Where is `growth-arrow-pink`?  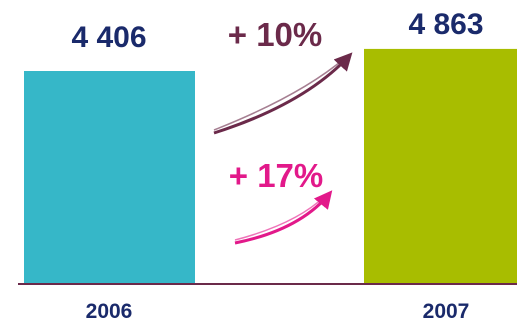 growth-arrow-pink is located at coordinates (283, 217).